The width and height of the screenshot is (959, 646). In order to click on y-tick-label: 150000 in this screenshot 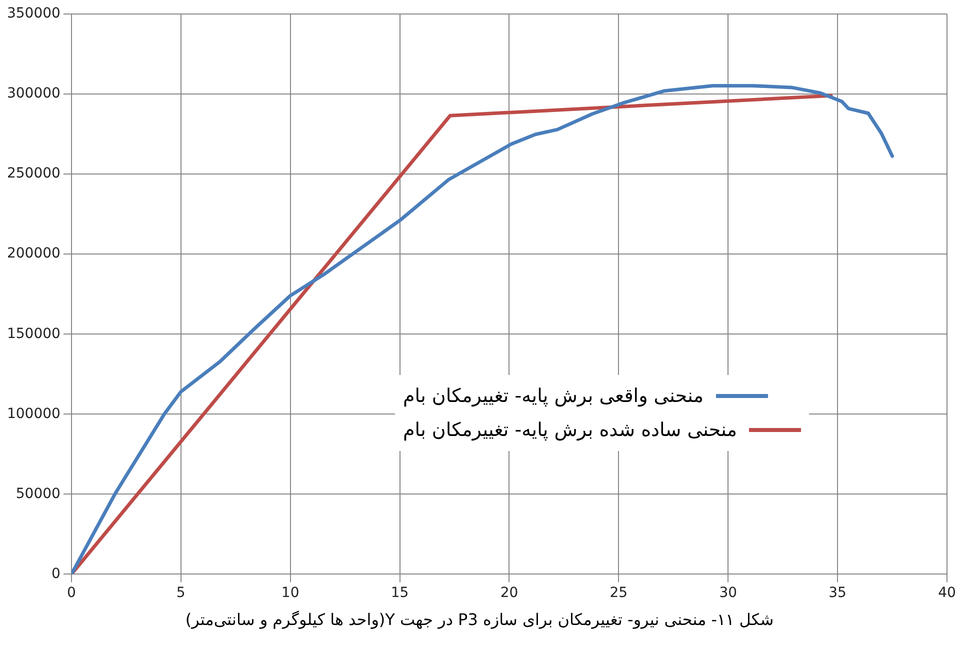, I will do `click(33, 334)`.